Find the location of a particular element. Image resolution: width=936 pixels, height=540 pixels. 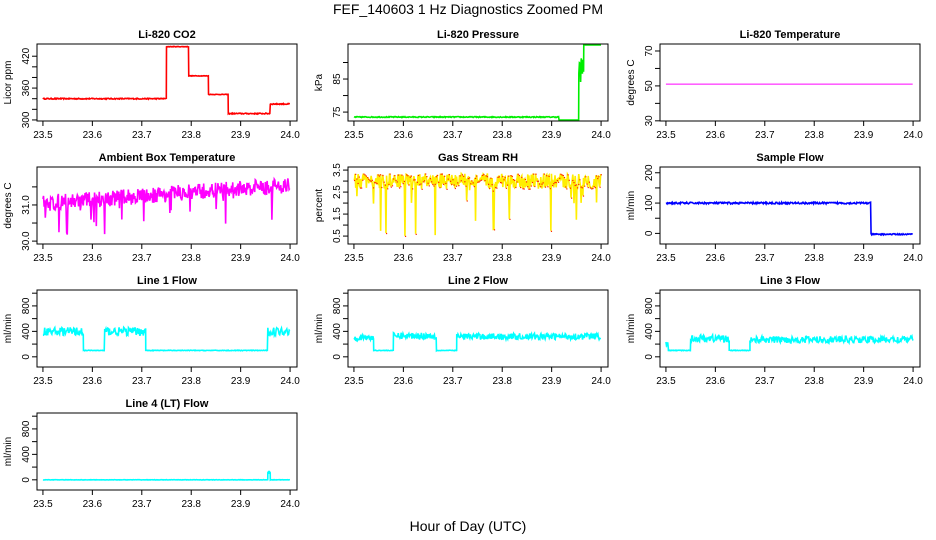

y-tick-label: 300 is located at coordinates (26, 119).